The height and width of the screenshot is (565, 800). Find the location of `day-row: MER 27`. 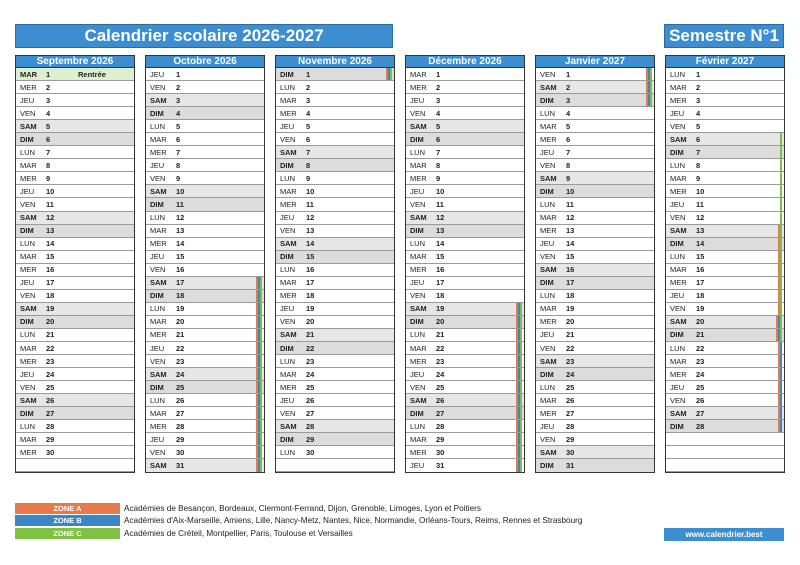

day-row: MER 27 is located at coordinates (595, 414).